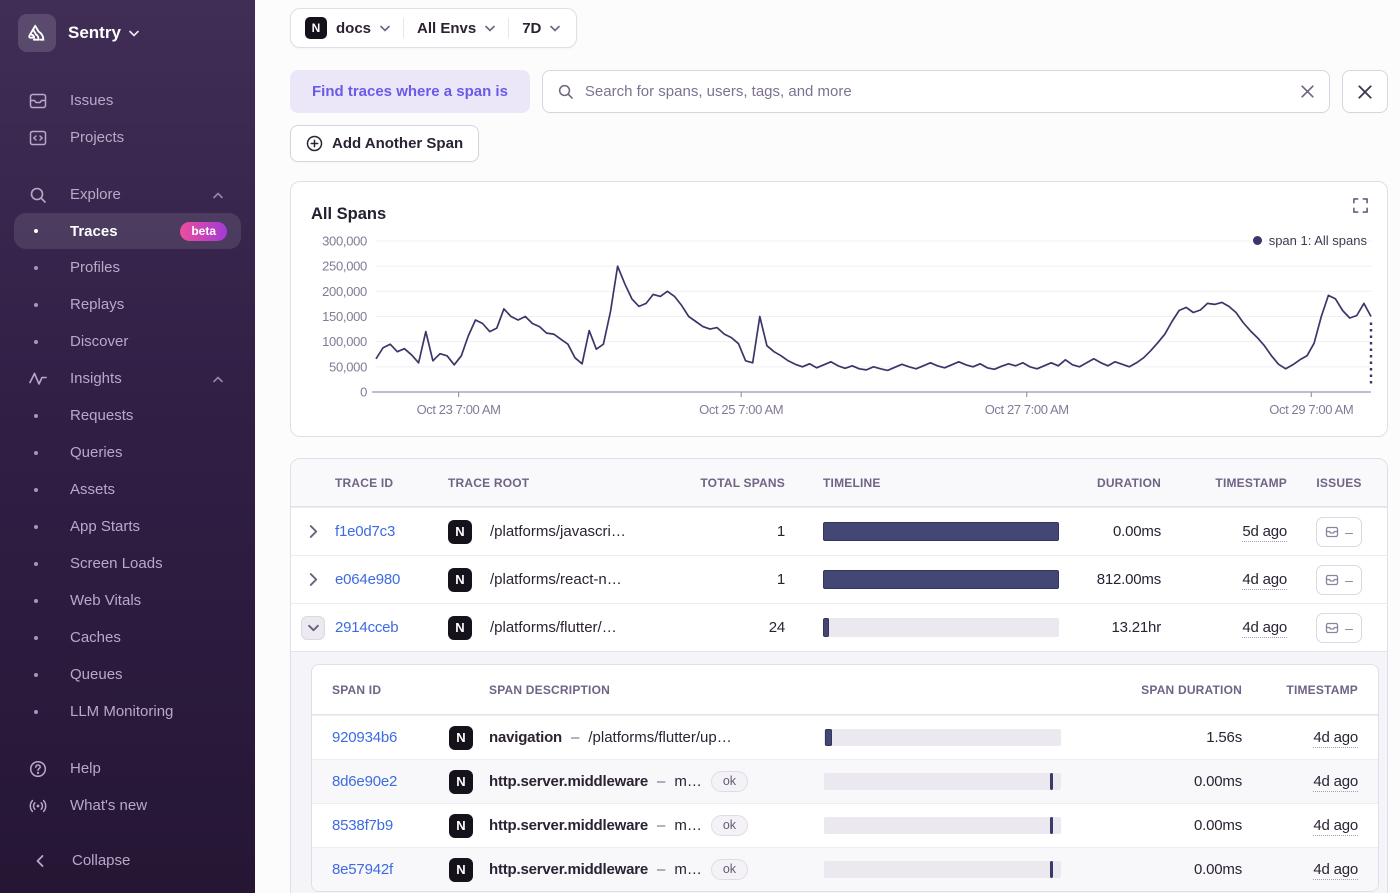 Image resolution: width=1400 pixels, height=893 pixels. I want to click on sidebar-item-label: App Starts, so click(105, 526).